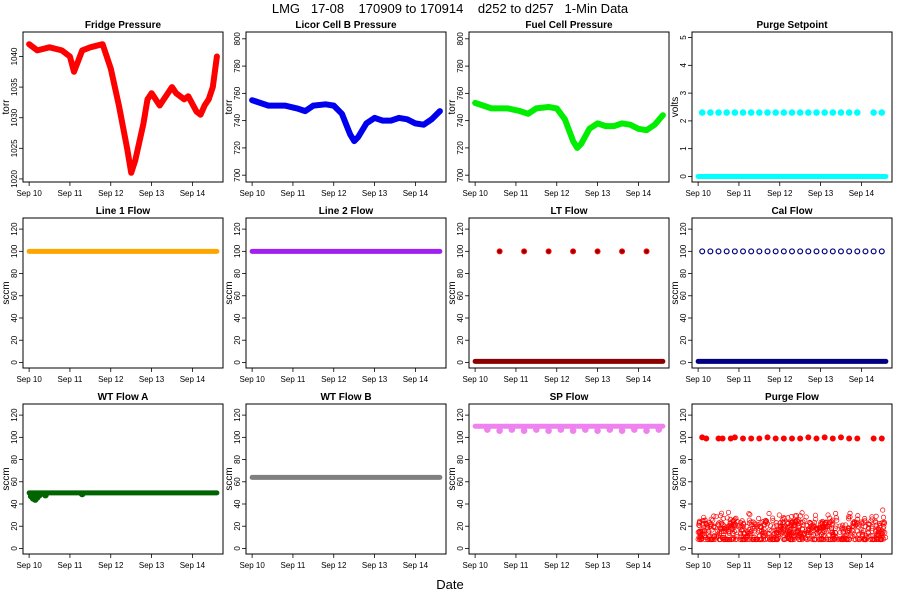 The width and height of the screenshot is (900, 600). I want to click on panel-title: Licor Cell B Pressure, so click(346, 25).